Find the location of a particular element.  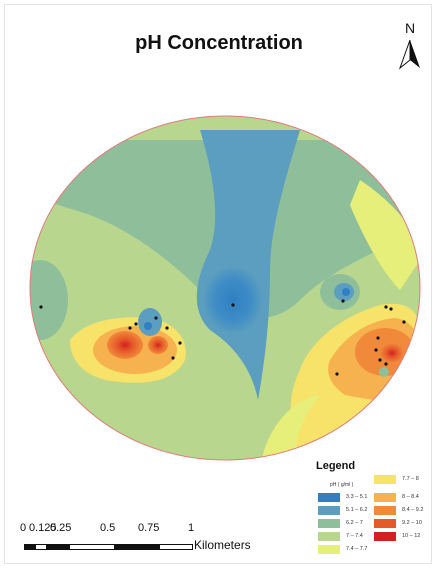

legend-label: 5.1 – 6.2 is located at coordinates (357, 510).